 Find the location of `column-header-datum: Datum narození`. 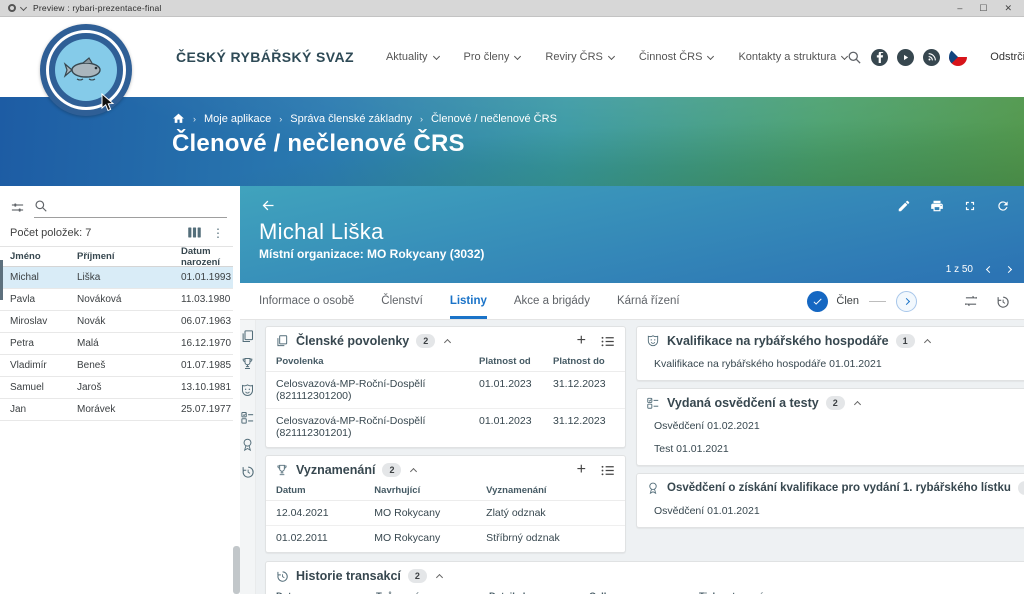

column-header-datum: Datum narození is located at coordinates (201, 256).